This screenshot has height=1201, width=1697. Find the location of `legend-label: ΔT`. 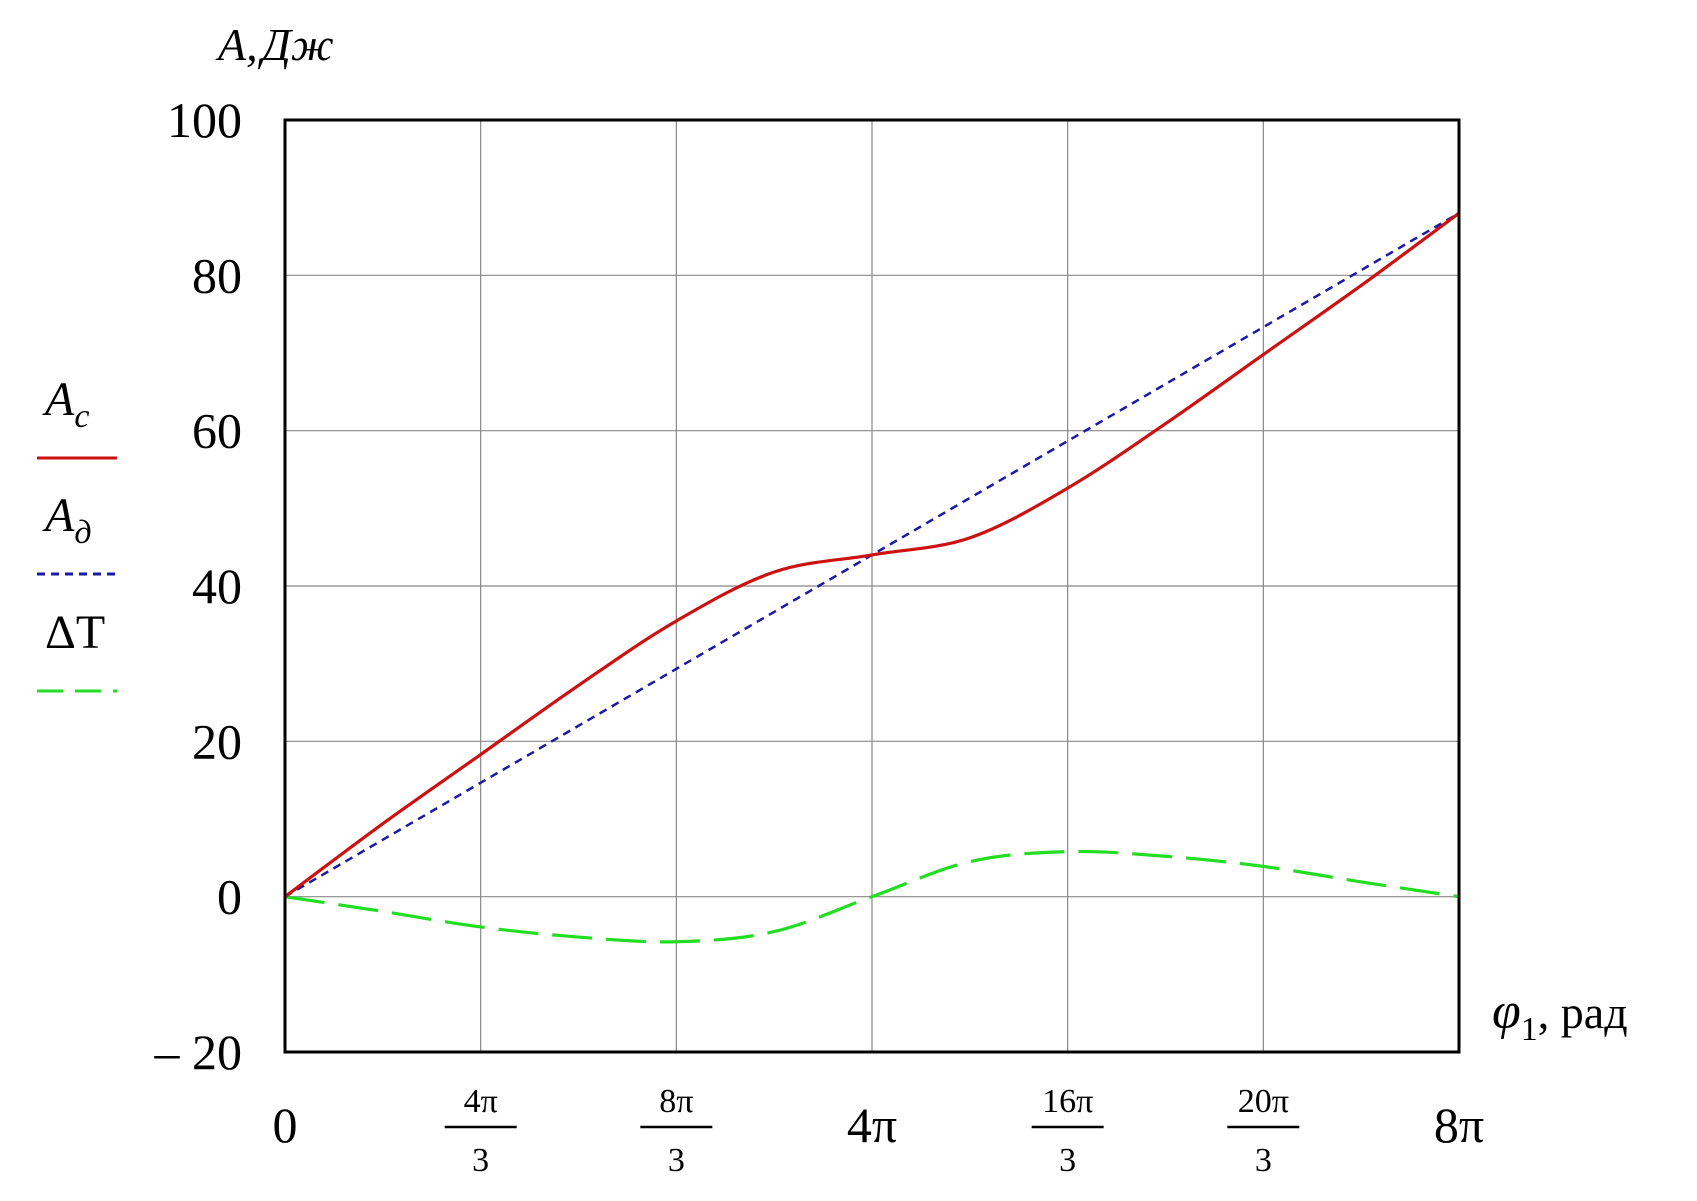

legend-label: ΔT is located at coordinates (75, 632).